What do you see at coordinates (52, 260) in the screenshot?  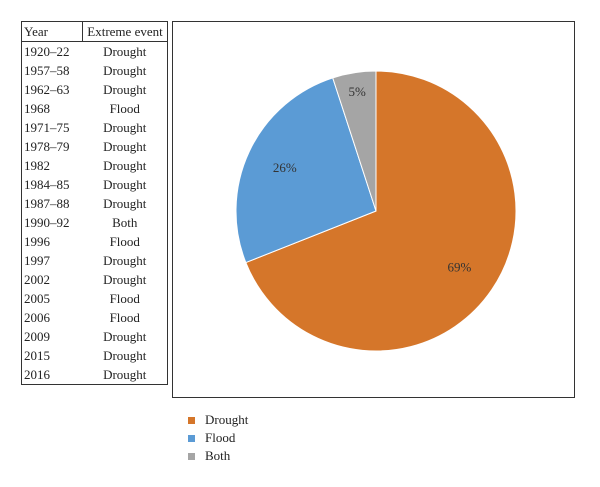 I see `year-cell: 1997` at bounding box center [52, 260].